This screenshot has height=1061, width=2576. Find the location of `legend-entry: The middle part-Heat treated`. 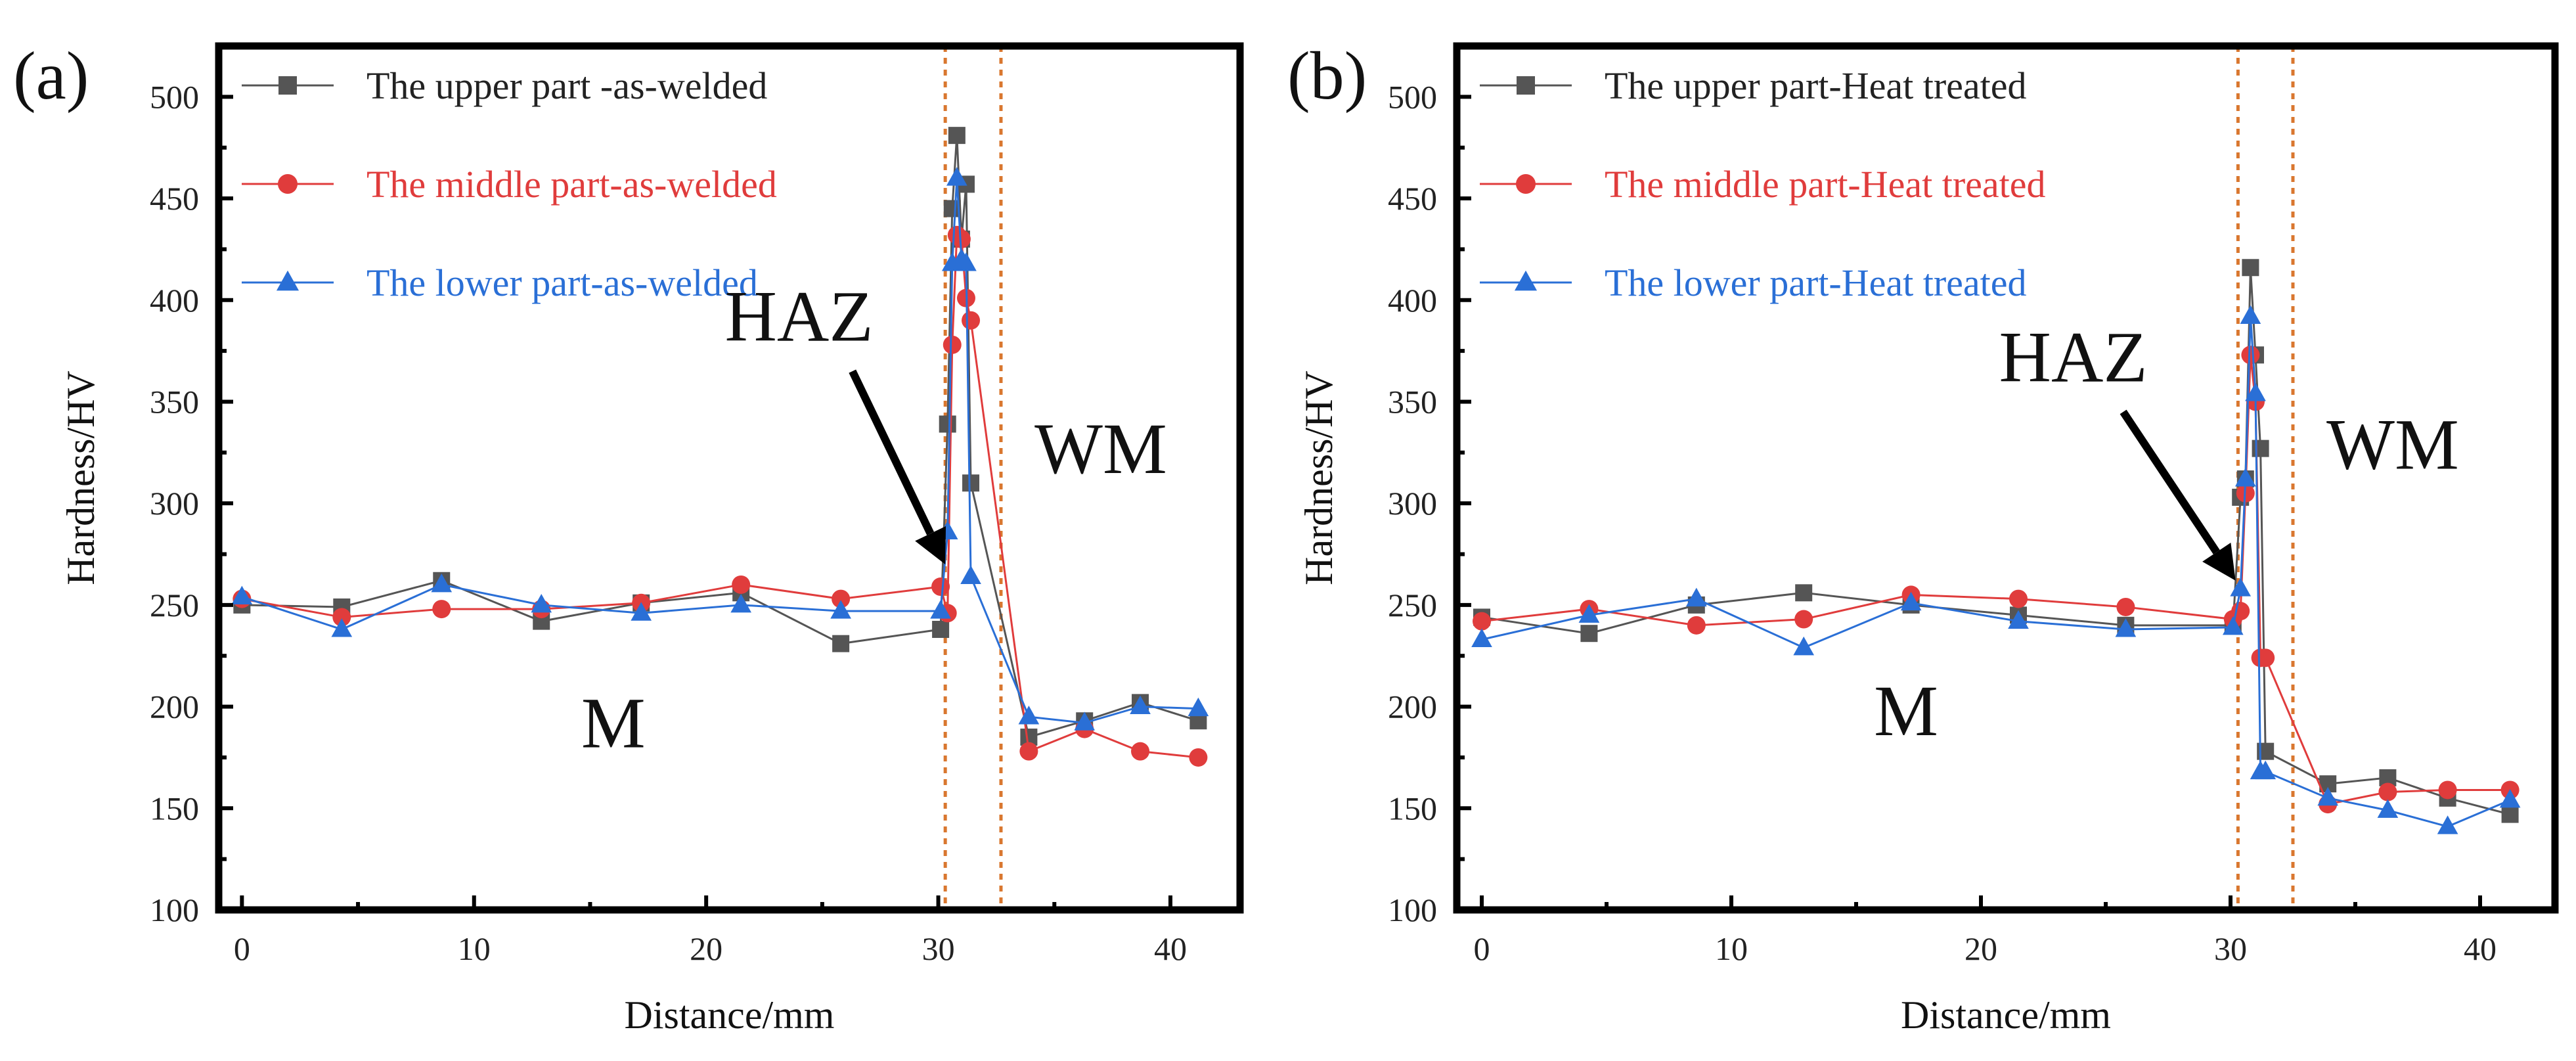

legend-entry: The middle part-Heat treated is located at coordinates (1825, 184).